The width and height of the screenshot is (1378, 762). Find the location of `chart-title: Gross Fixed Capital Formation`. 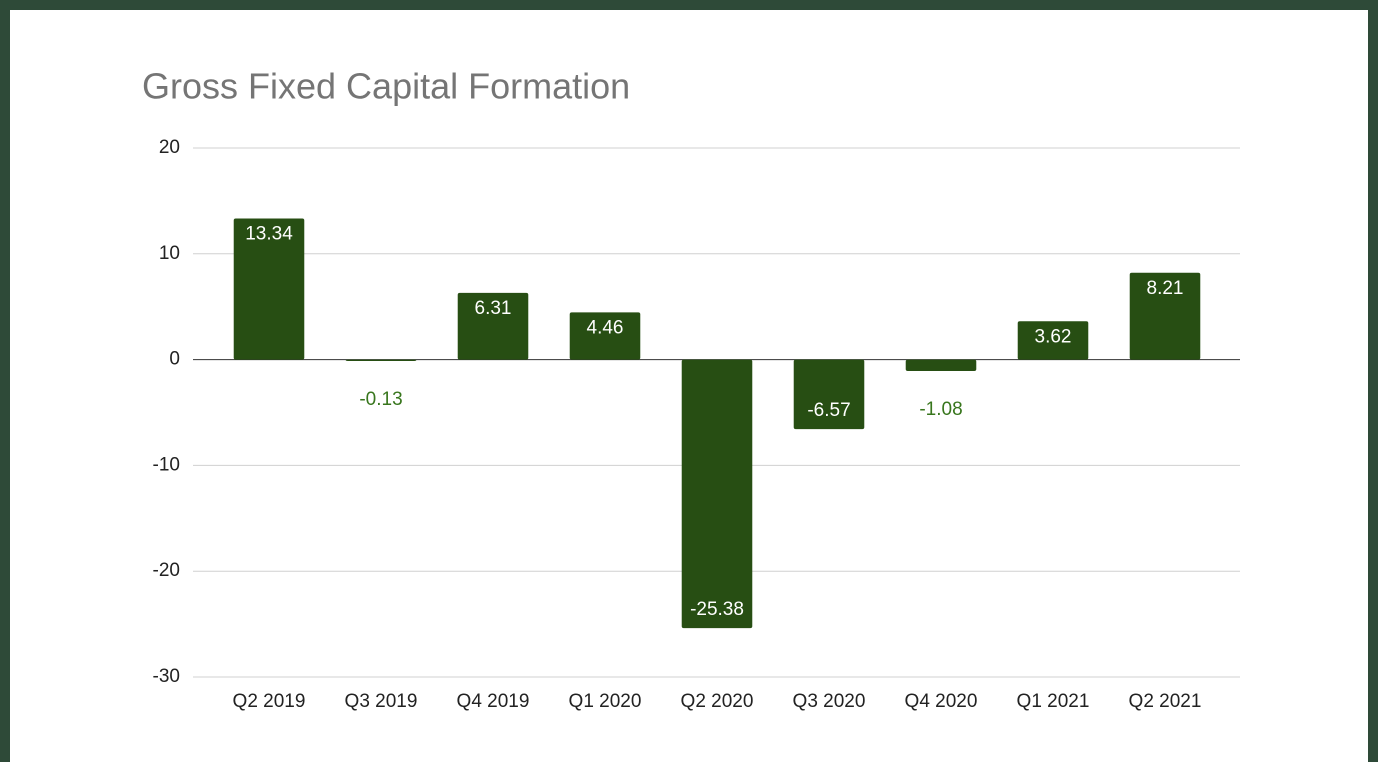

chart-title: Gross Fixed Capital Formation is located at coordinates (386, 86).